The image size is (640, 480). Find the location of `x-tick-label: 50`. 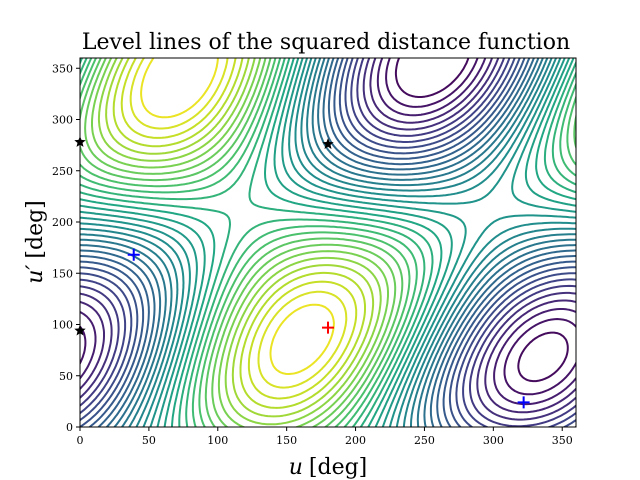

x-tick-label: 50 is located at coordinates (149, 440).